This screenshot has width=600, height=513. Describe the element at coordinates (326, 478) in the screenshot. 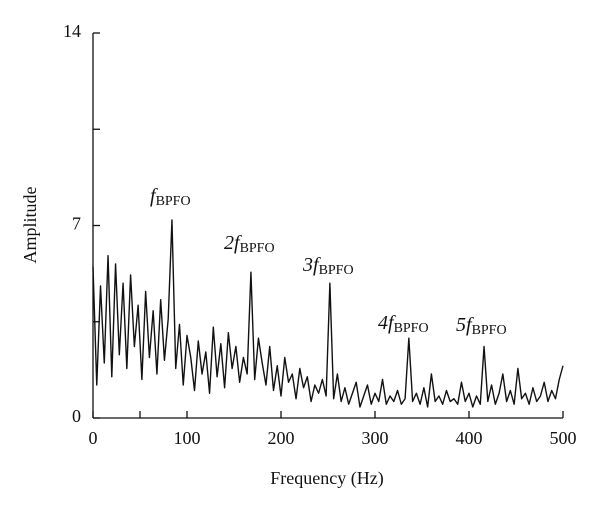

I see `x-axis-label: Frequency (Hz)` at that location.